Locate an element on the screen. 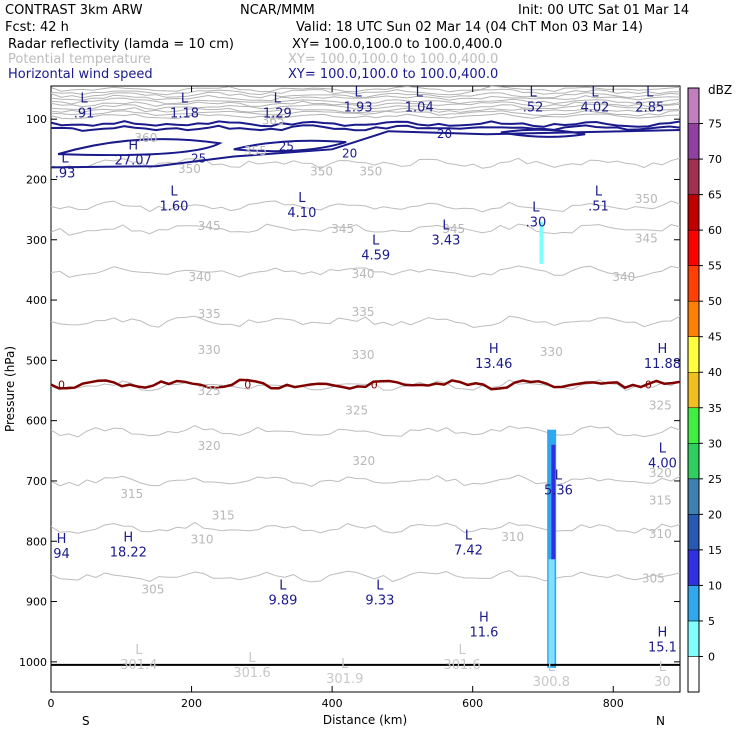  y-tick-label: 300 is located at coordinates (36, 240).